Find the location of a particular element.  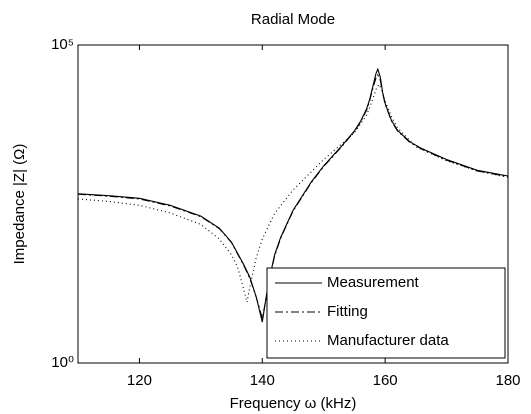

y-axis-label: Impedance |Z| (Ω) is located at coordinates (19, 204).